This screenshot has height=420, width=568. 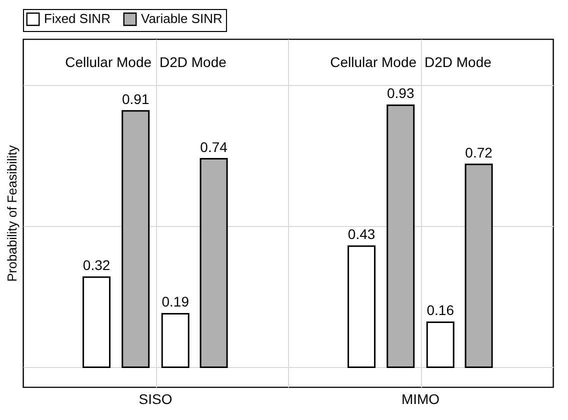 What do you see at coordinates (440, 310) in the screenshot?
I see `data-label: 0.16` at bounding box center [440, 310].